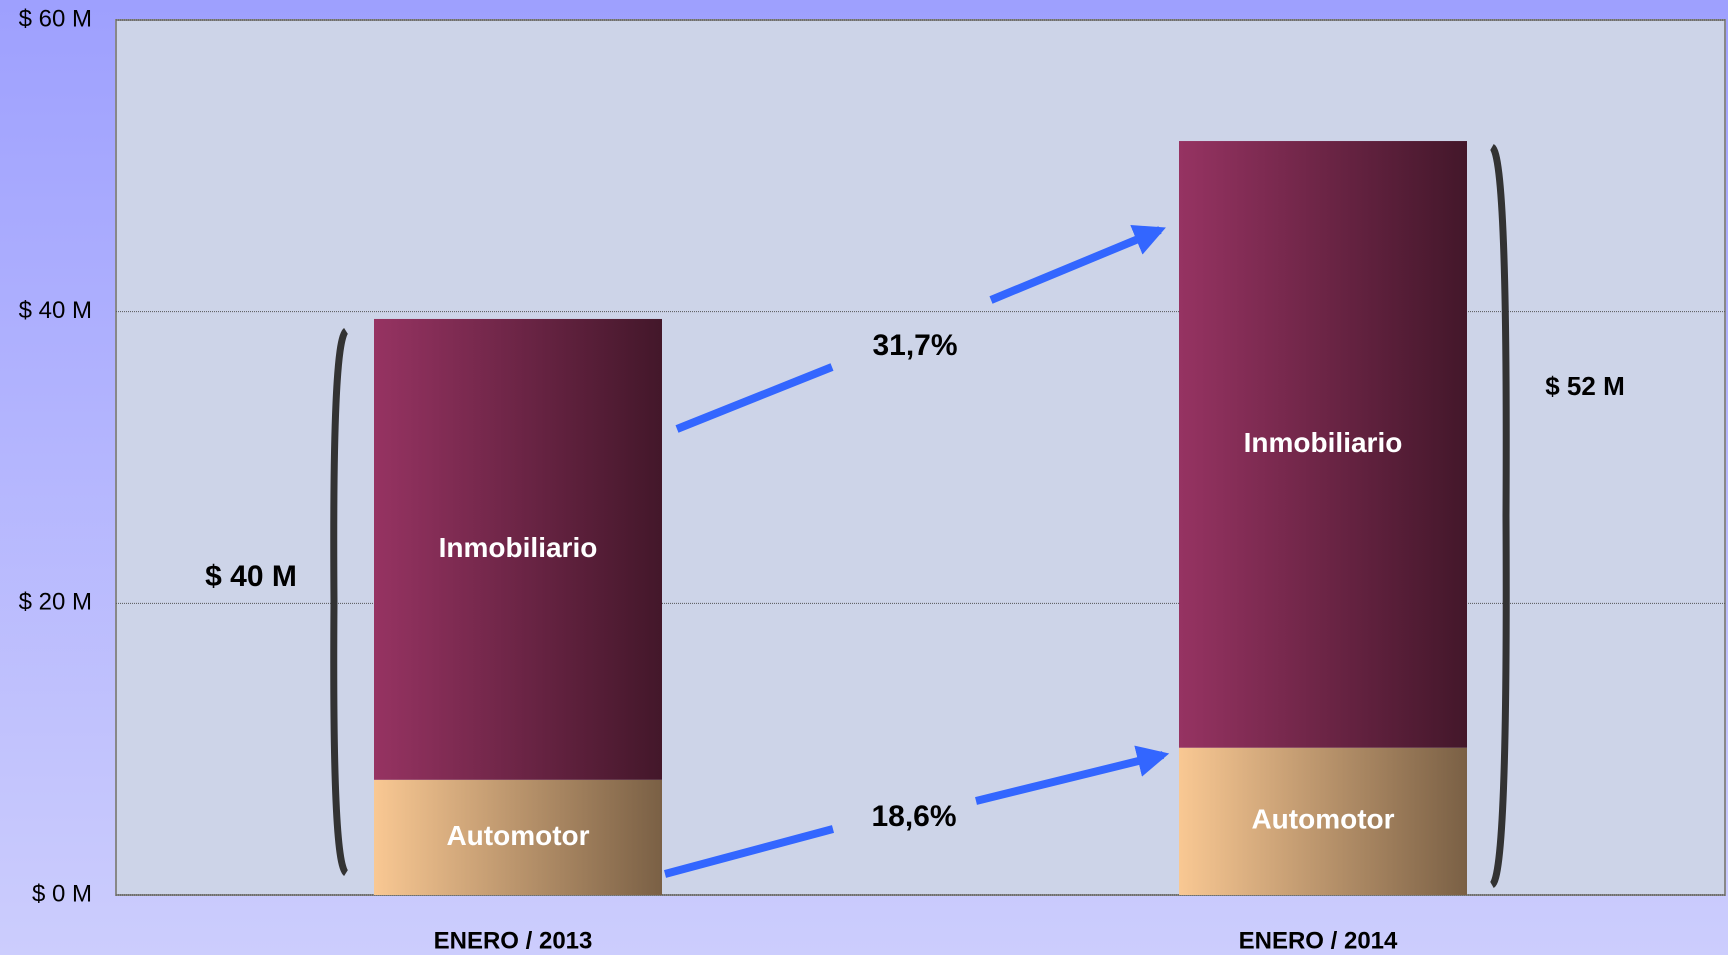 The height and width of the screenshot is (955, 1728). What do you see at coordinates (1318, 940) in the screenshot?
I see `x-tick-label: ENERO / 2014` at bounding box center [1318, 940].